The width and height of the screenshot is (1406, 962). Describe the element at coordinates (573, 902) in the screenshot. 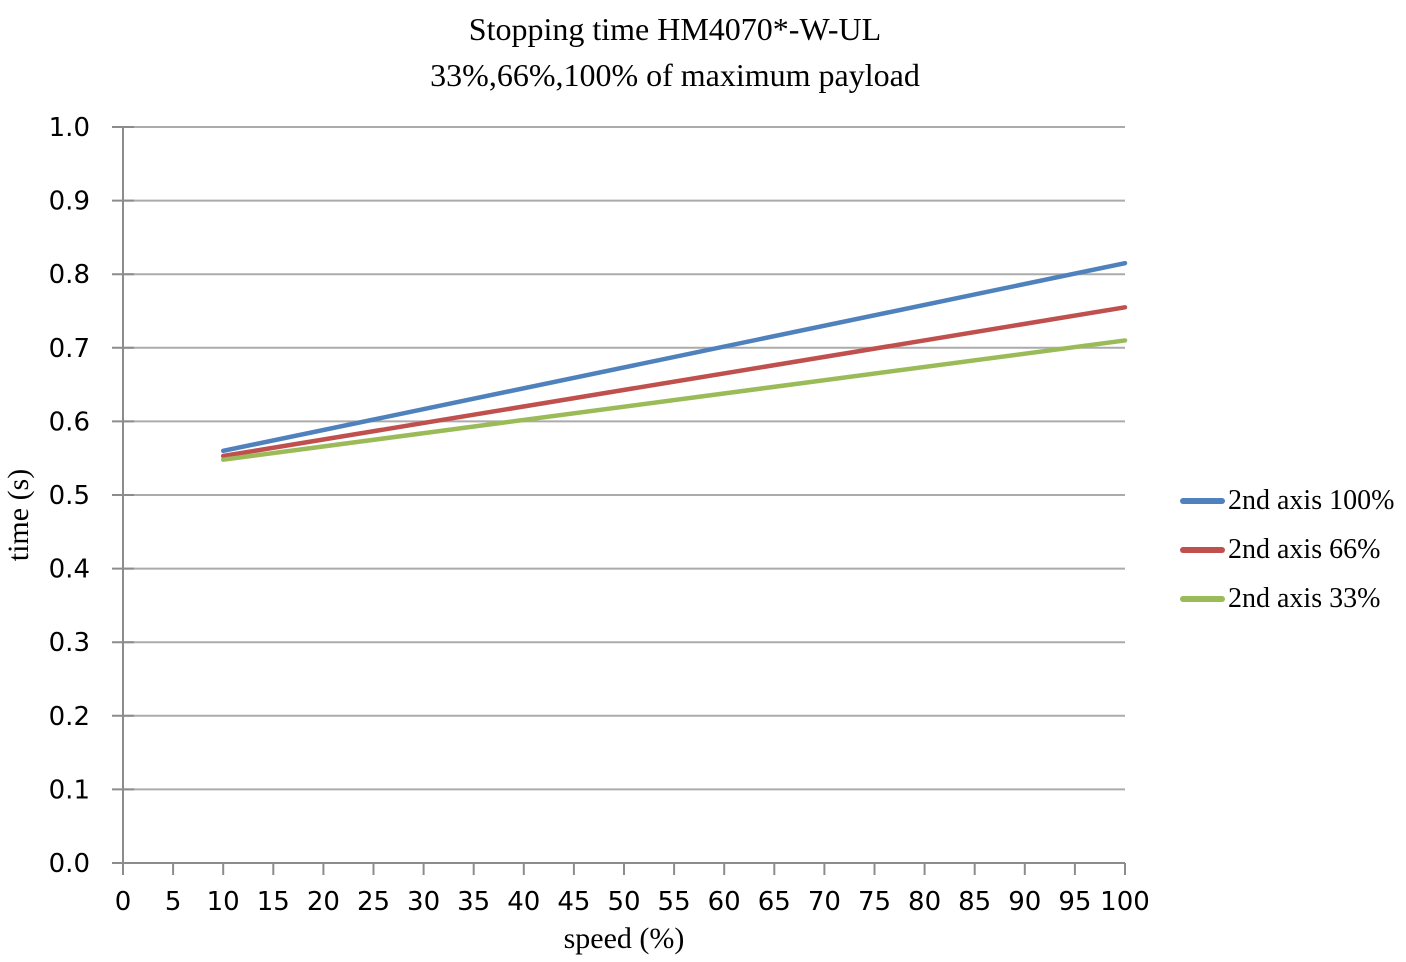

I see `x-tick-label: 45` at that location.